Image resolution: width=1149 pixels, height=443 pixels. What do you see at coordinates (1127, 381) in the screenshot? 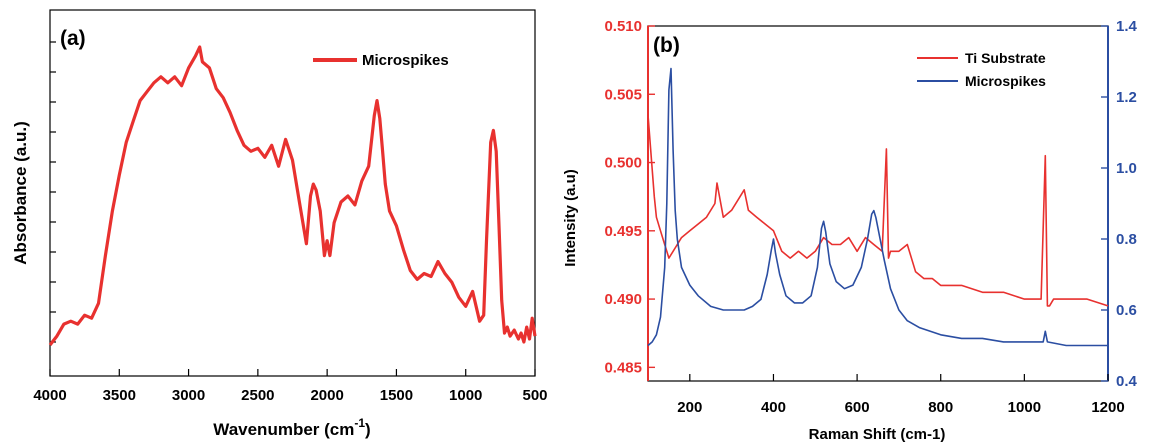
I see `panel-b-y2-tick-label: 0.4` at bounding box center [1127, 381].